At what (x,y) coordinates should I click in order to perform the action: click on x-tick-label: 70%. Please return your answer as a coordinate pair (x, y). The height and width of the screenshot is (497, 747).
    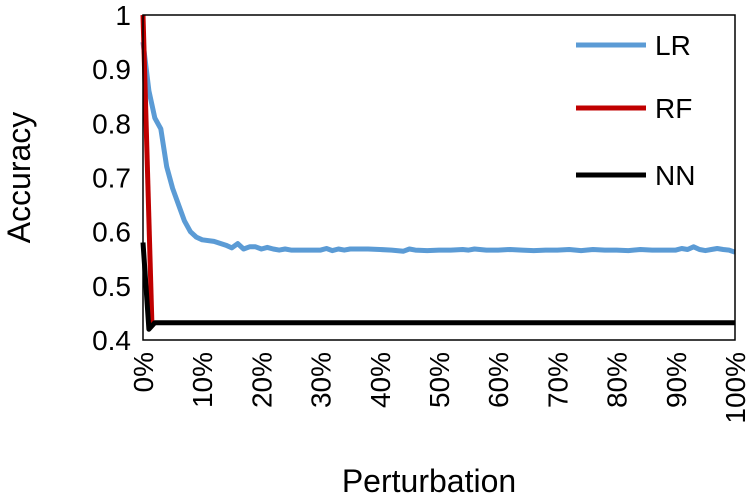
    Looking at the image, I should click on (557, 380).